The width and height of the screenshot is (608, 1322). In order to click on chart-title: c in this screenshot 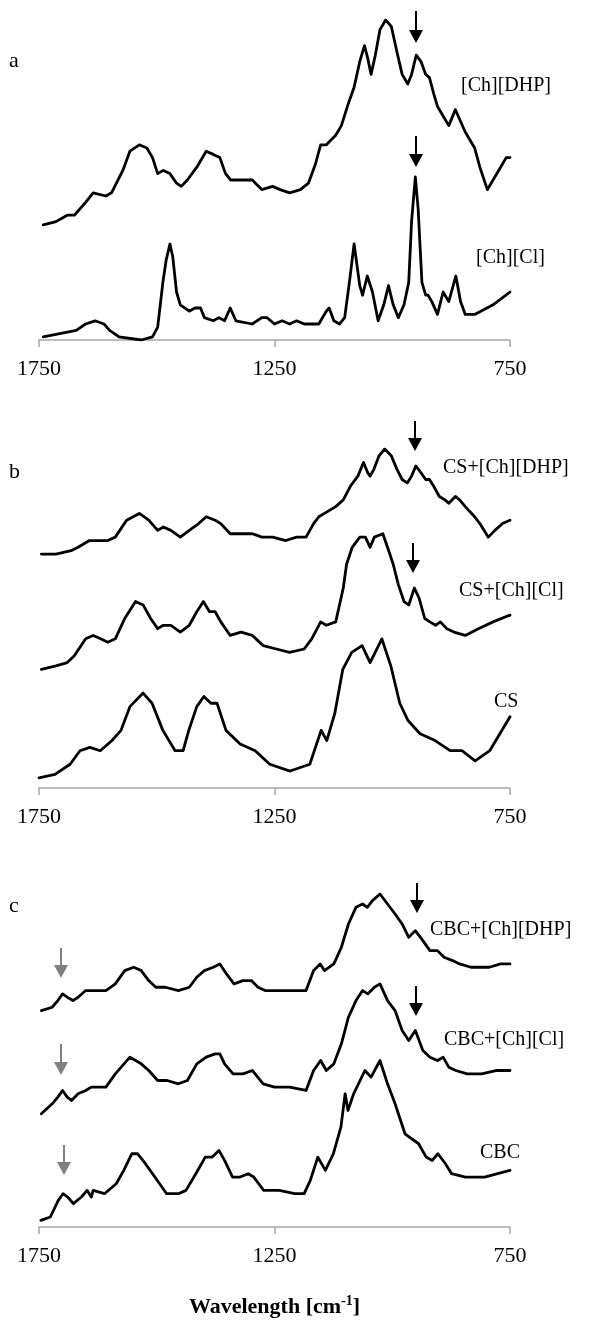, I will do `click(14, 904)`.